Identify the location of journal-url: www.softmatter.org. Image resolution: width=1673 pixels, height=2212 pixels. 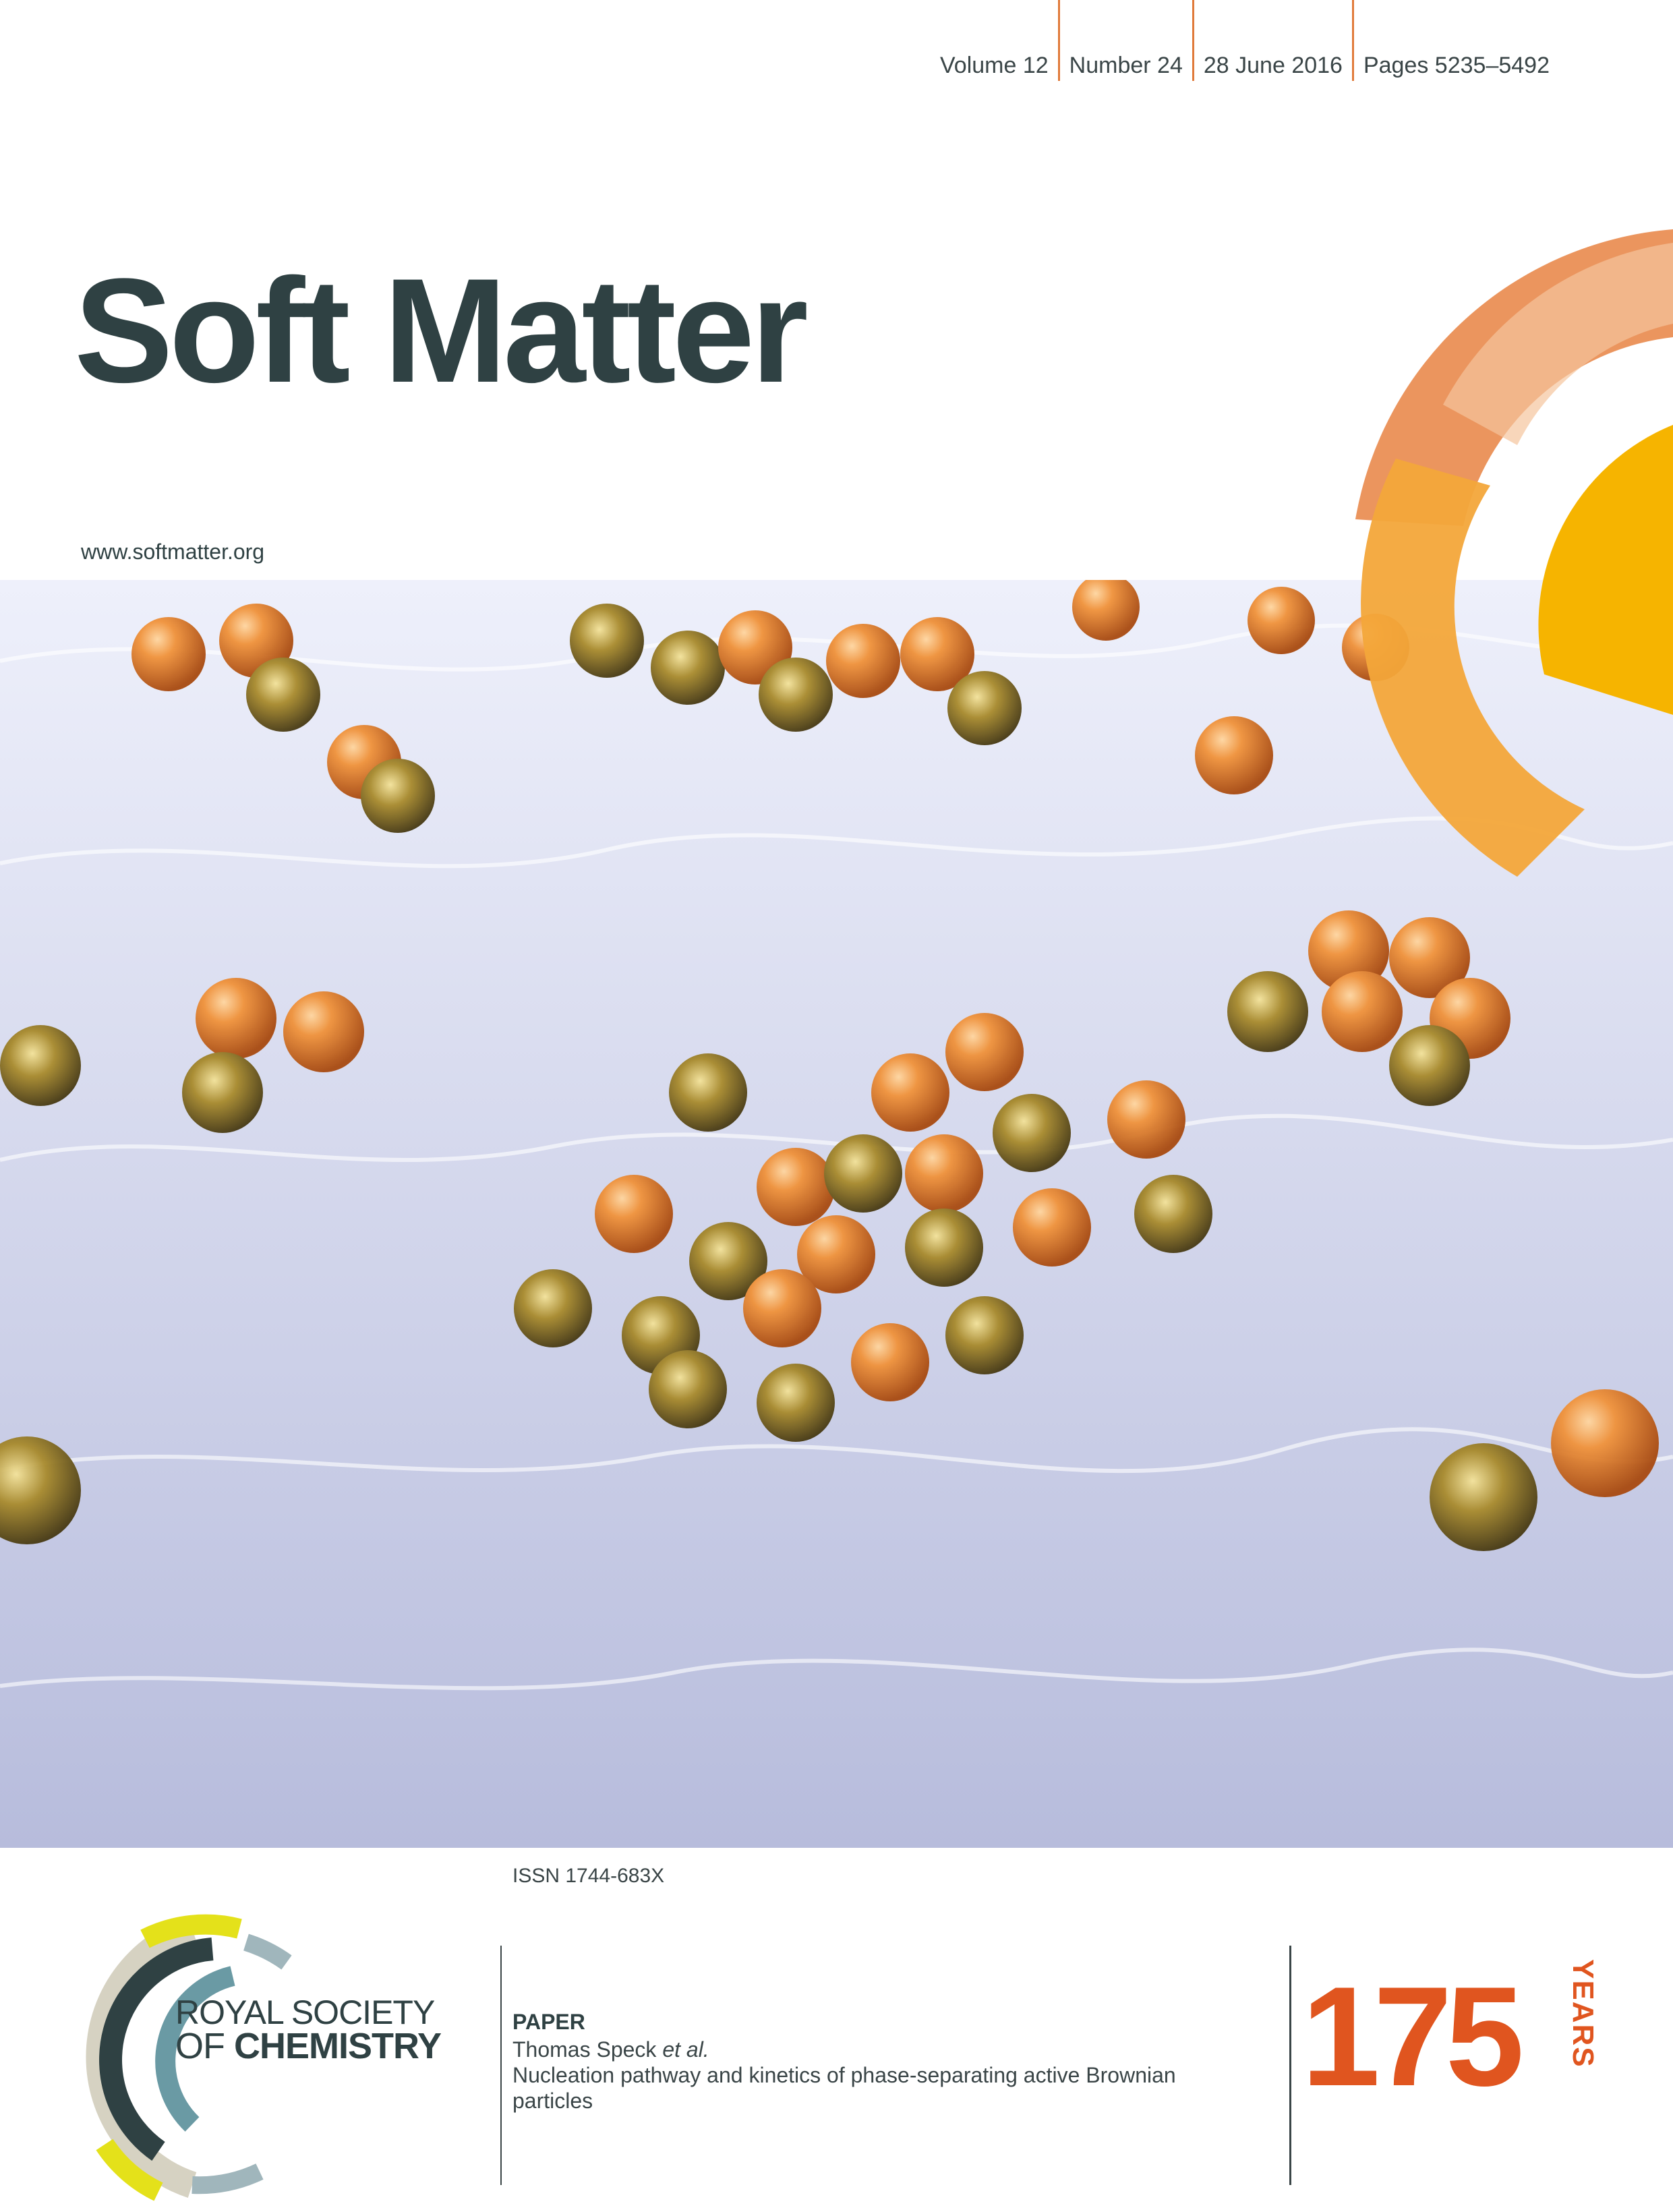
(173, 552).